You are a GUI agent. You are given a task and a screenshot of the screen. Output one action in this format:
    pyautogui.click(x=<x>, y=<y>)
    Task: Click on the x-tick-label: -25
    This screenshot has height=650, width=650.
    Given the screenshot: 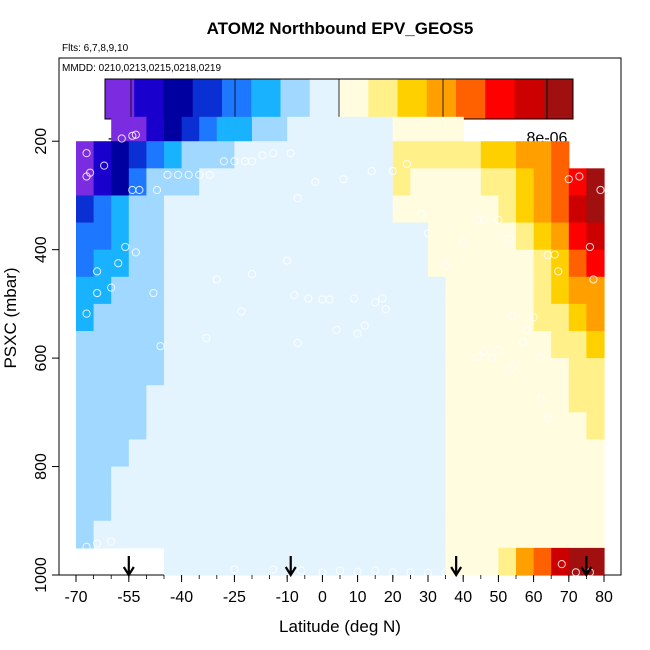 What is the action you would take?
    pyautogui.click(x=234, y=597)
    